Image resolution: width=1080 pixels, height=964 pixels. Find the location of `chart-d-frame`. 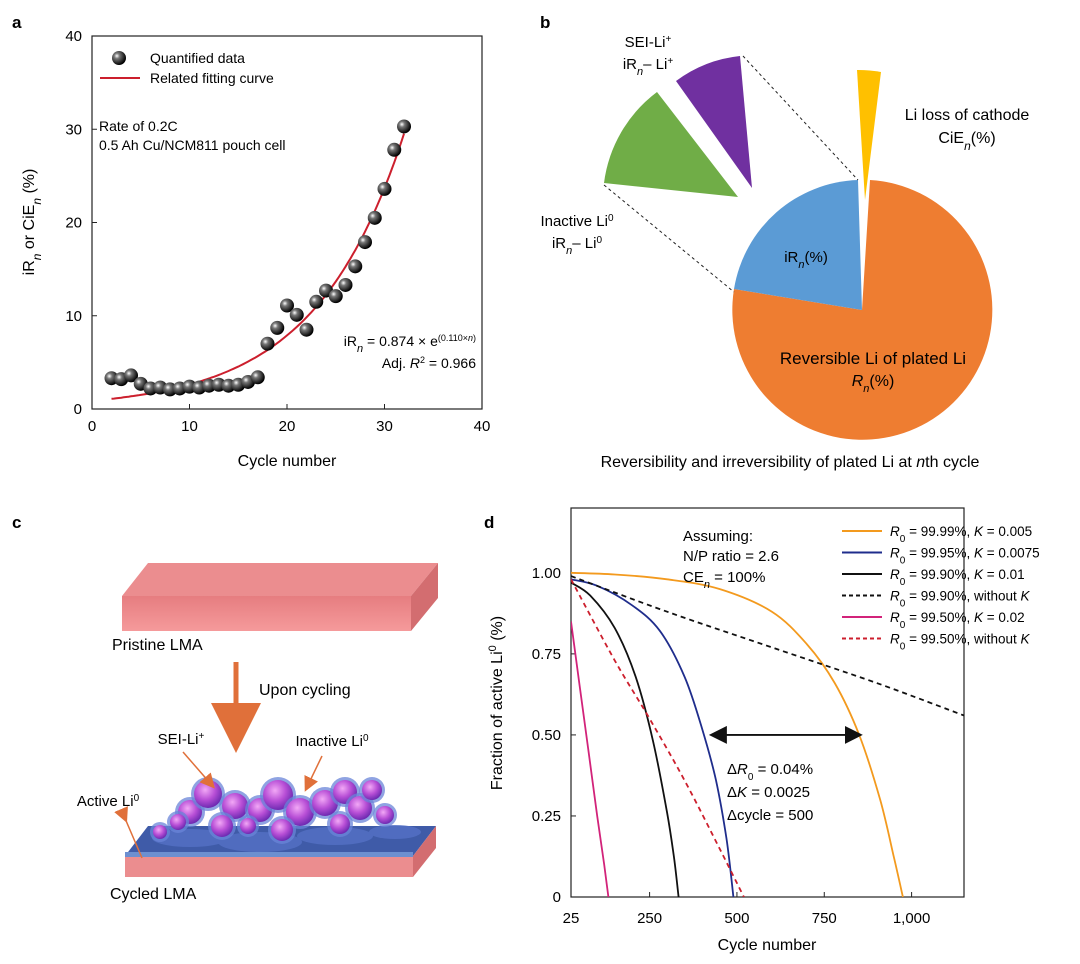

chart-d-frame is located at coordinates (767, 702).